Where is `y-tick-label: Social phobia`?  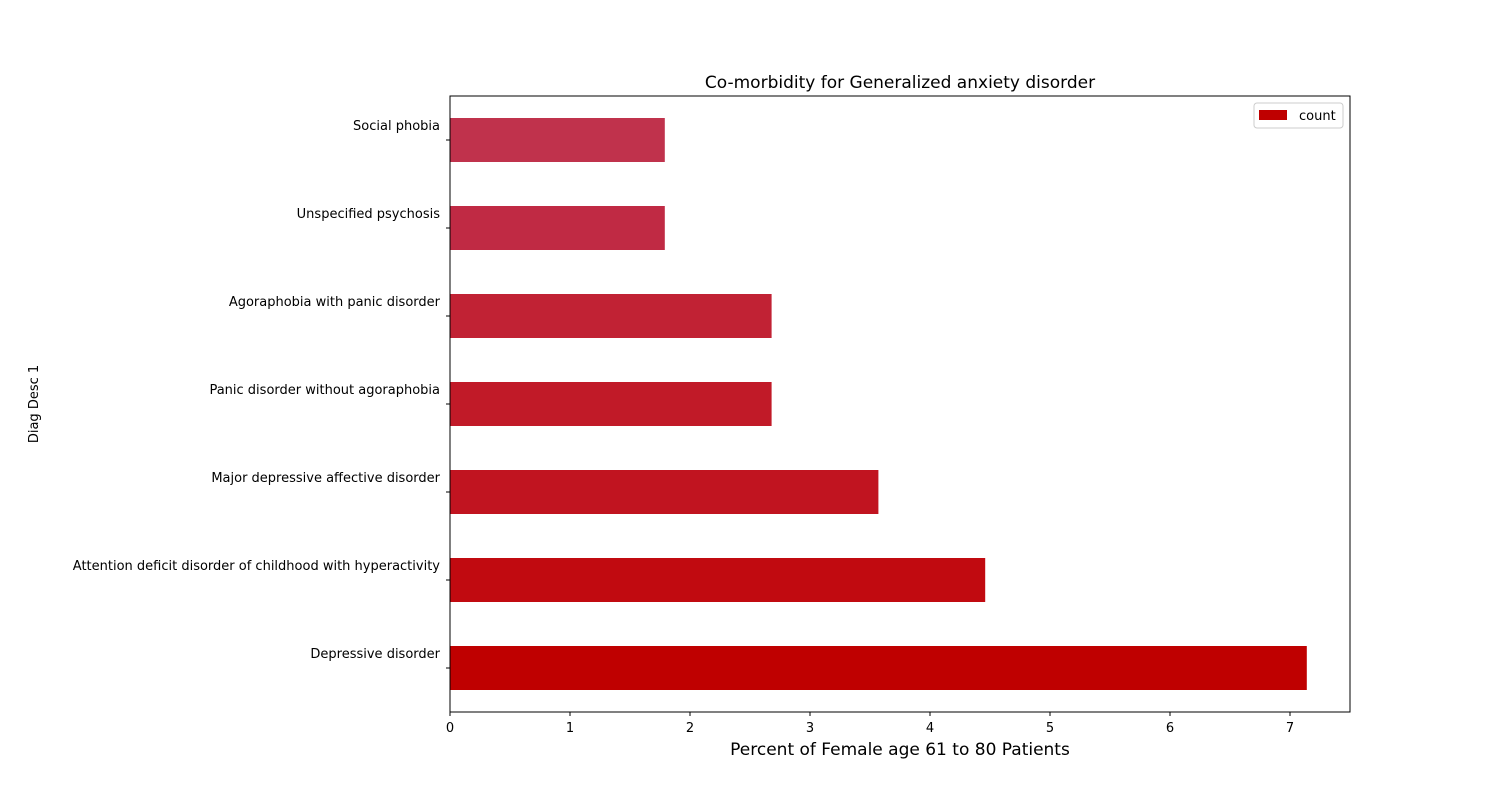
y-tick-label: Social phobia is located at coordinates (396, 126).